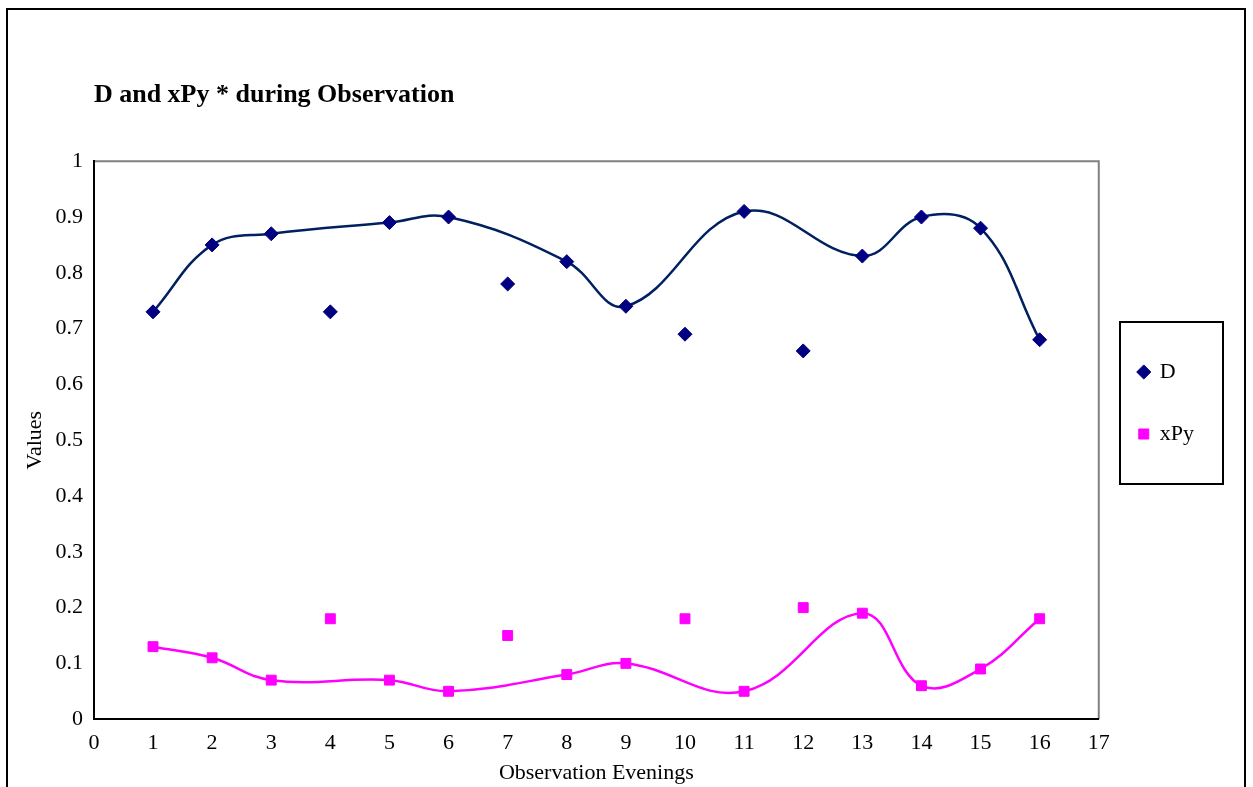  What do you see at coordinates (69, 494) in the screenshot?
I see `y-tick-label: 0.4` at bounding box center [69, 494].